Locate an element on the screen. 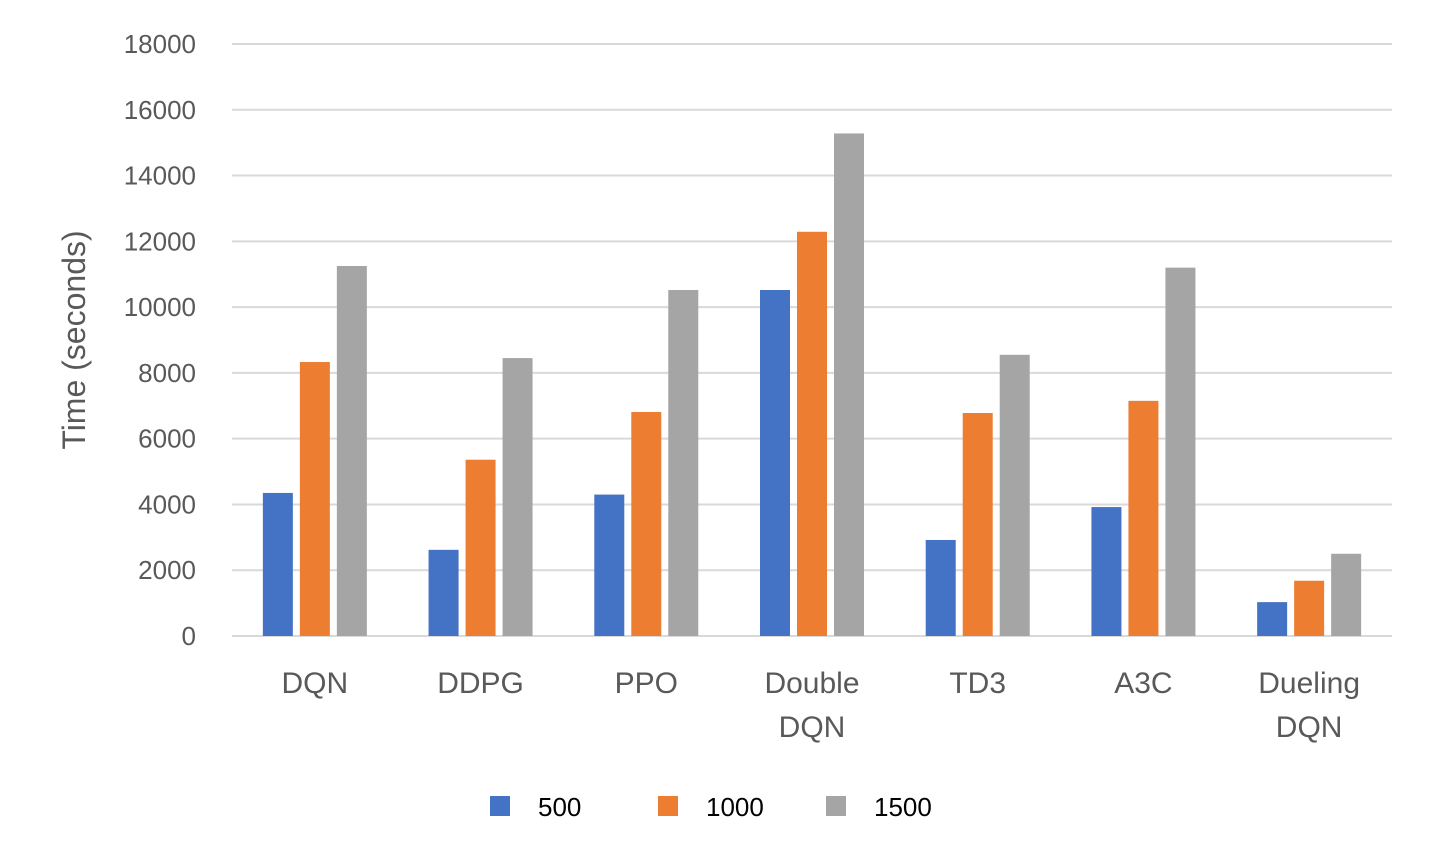 This screenshot has width=1432, height=858. x-axis-category-labels: DQN DDPG PPO Double DQN TD3 A3C Dueling DQN is located at coordinates (821, 705).